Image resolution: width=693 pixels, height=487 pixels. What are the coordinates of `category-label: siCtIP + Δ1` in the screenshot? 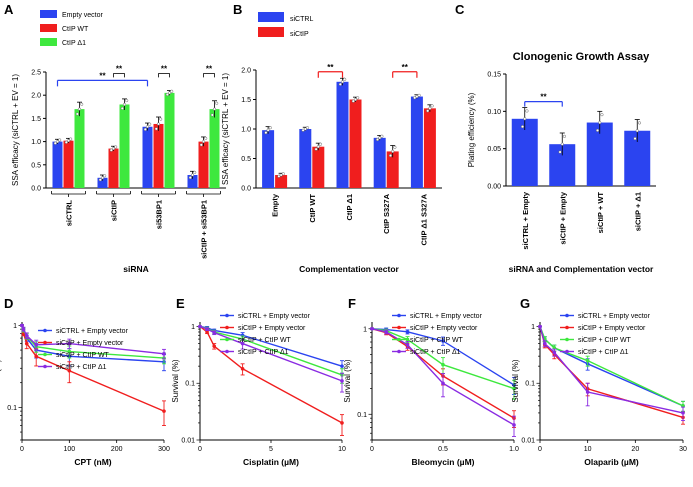 It's located at (637, 211).